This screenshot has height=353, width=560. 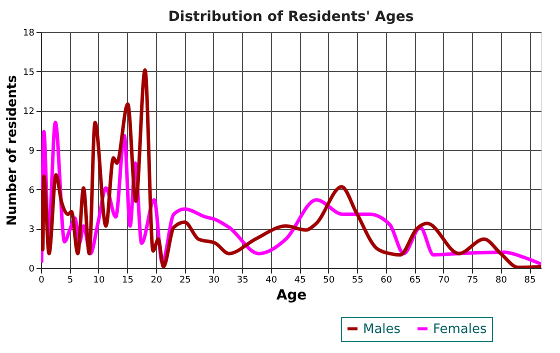 What do you see at coordinates (31, 230) in the screenshot?
I see `y-tick-label: 3` at bounding box center [31, 230].